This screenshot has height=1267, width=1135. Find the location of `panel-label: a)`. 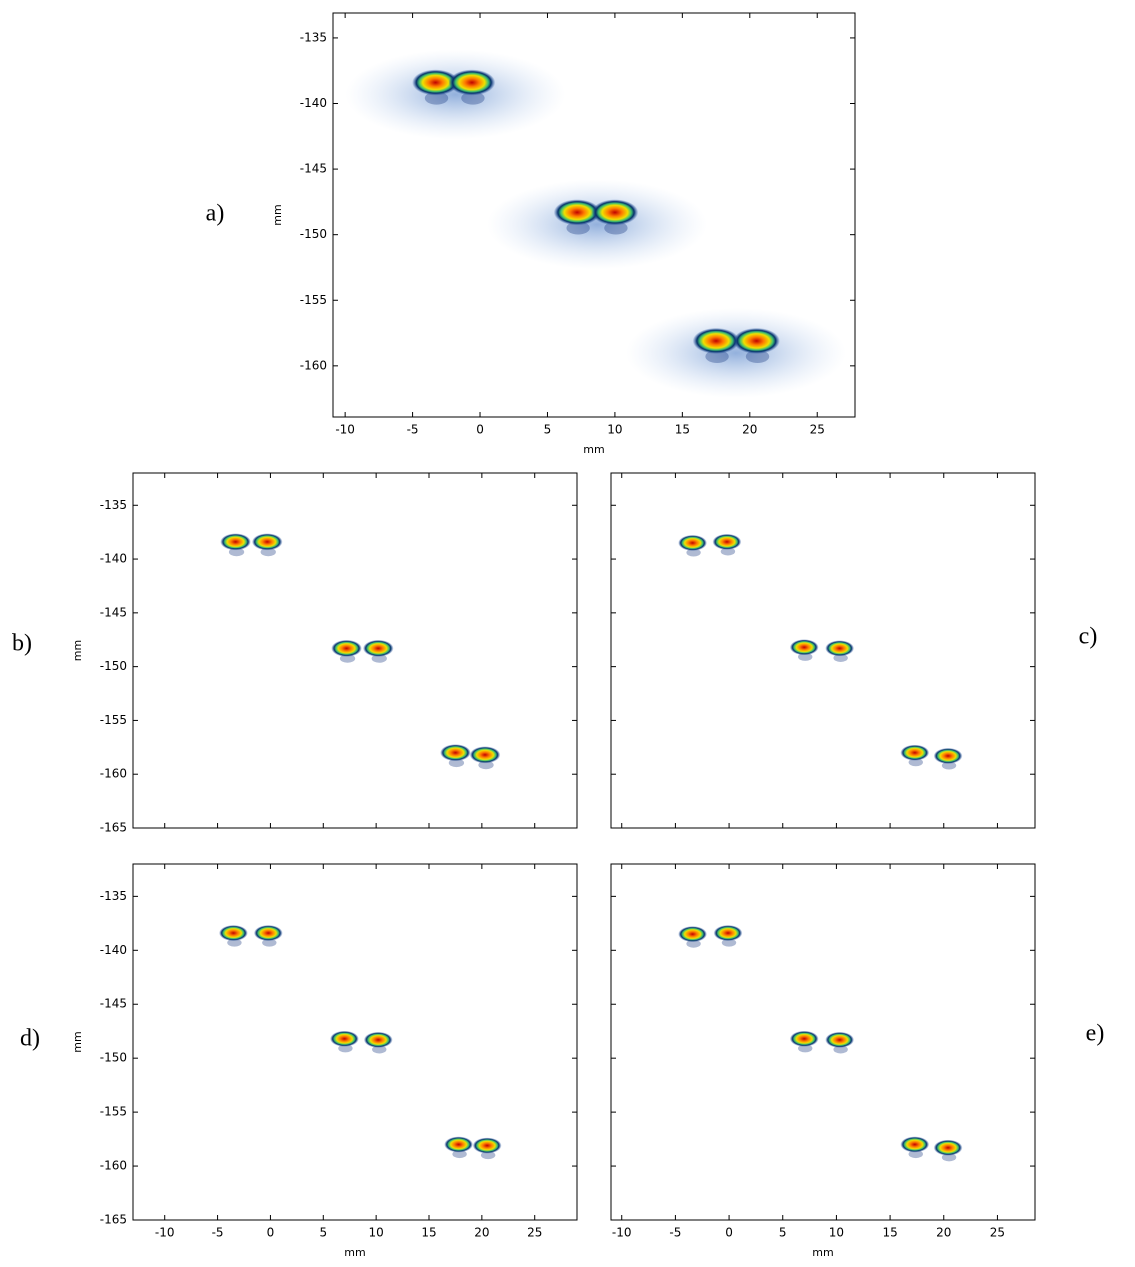

panel-label: a) is located at coordinates (215, 214).